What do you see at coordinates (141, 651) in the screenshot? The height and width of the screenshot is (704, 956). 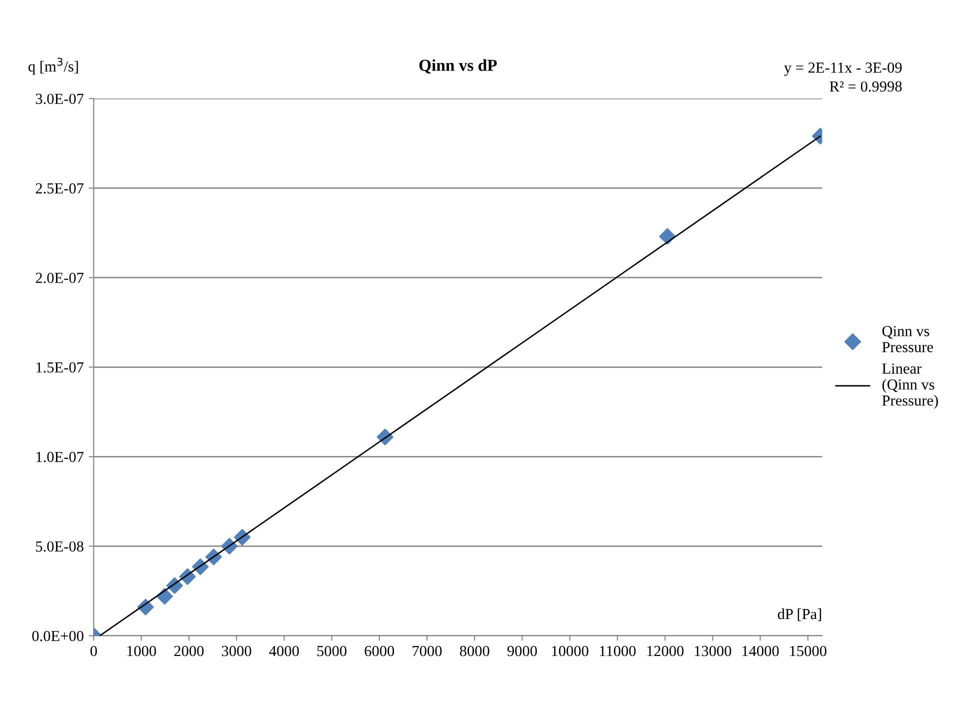 I see `x-tick-label: 1000` at bounding box center [141, 651].